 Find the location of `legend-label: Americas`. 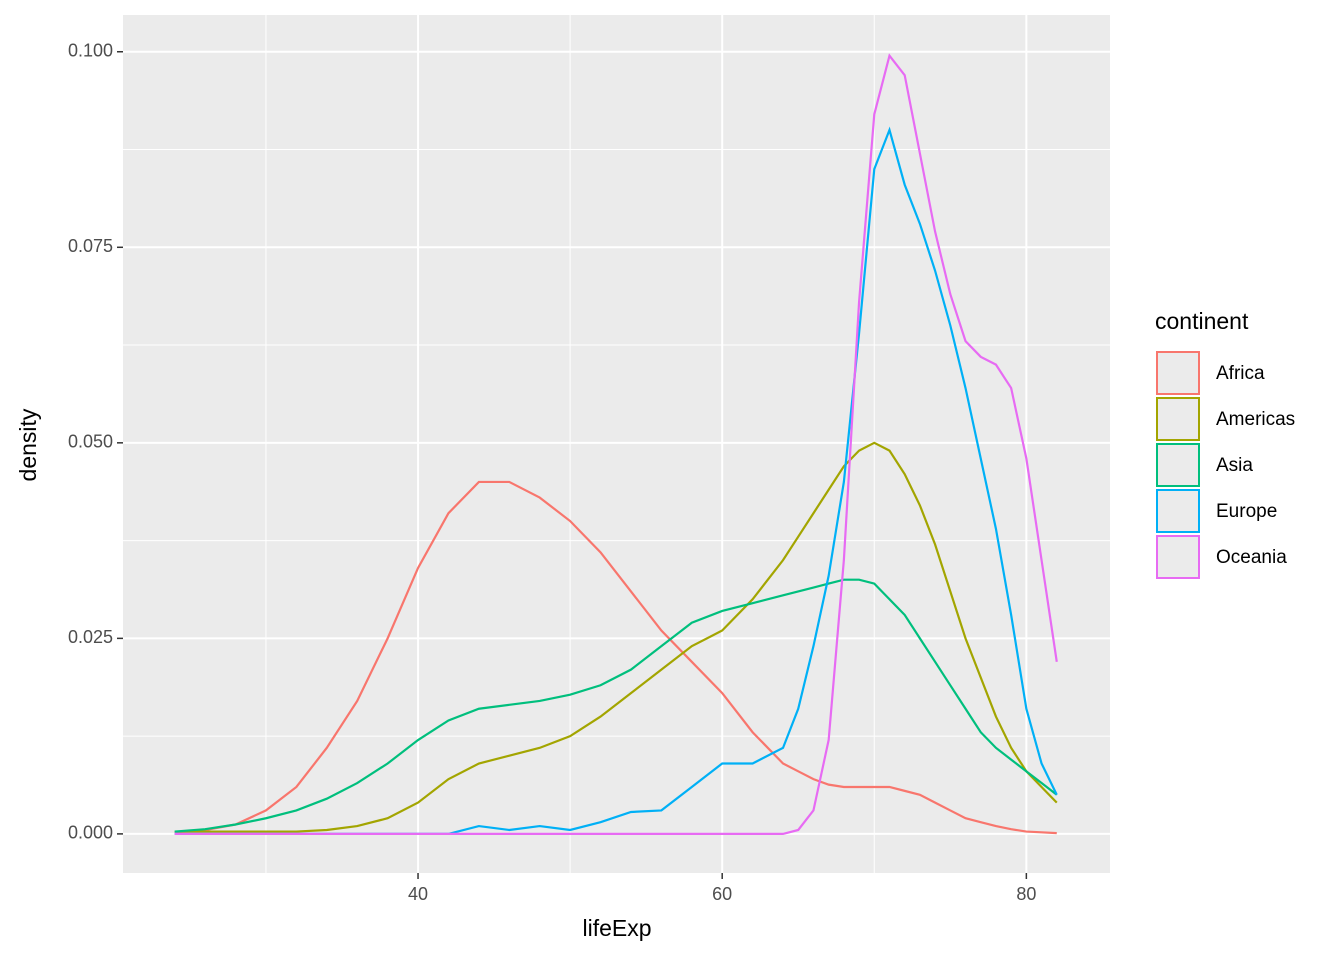

legend-label: Americas is located at coordinates (1255, 419).